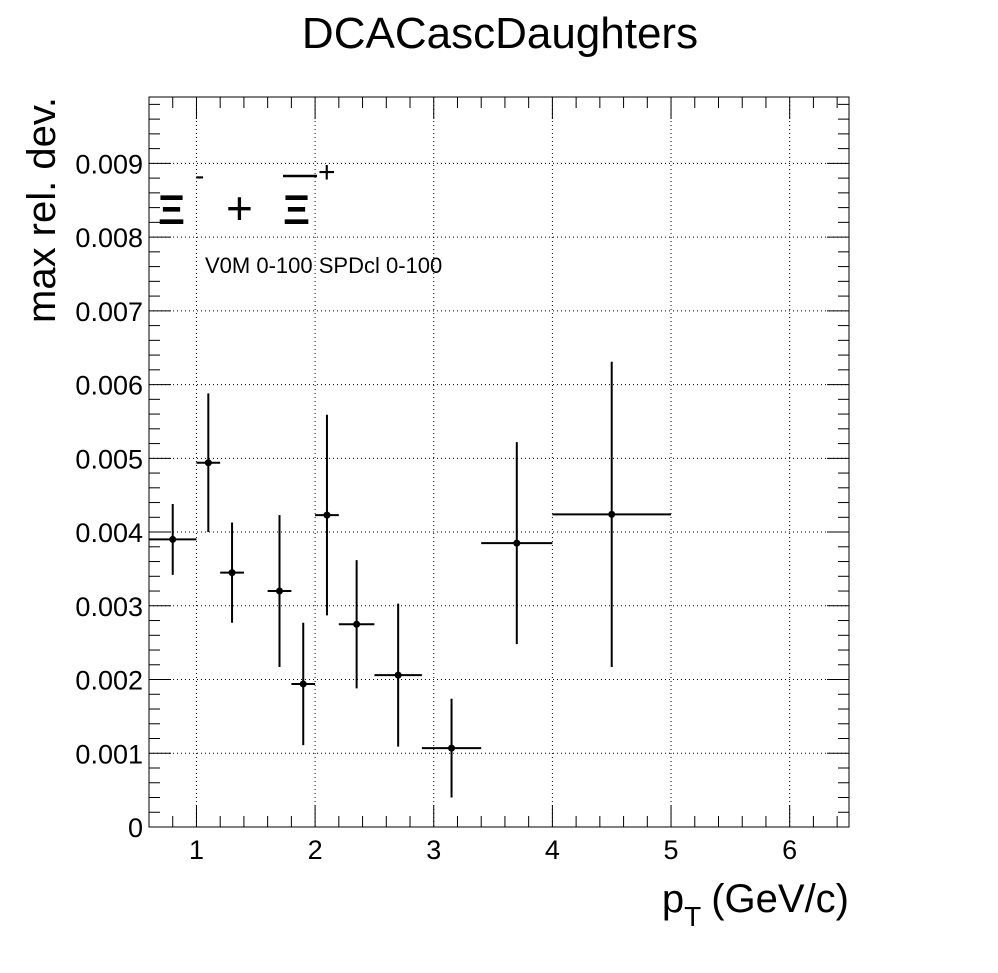 This screenshot has height=973, width=998. I want to click on y-tick-label: 0.008, so click(109, 238).